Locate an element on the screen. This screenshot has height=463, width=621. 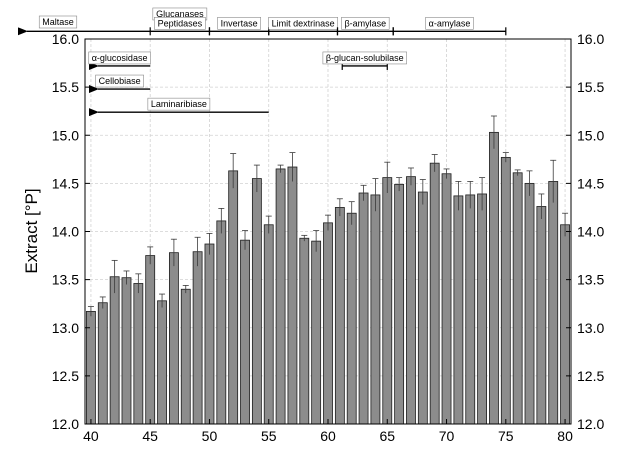
x-tick-label: 75 is located at coordinates (506, 436).